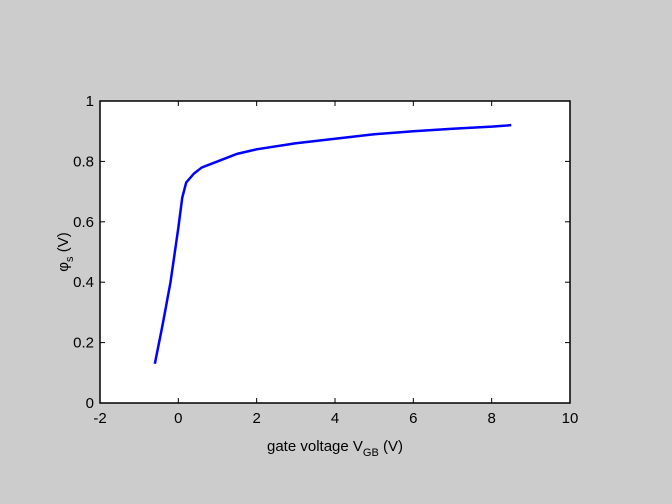  Describe the element at coordinates (83, 282) in the screenshot. I see `y-tick-label: 0.4` at that location.